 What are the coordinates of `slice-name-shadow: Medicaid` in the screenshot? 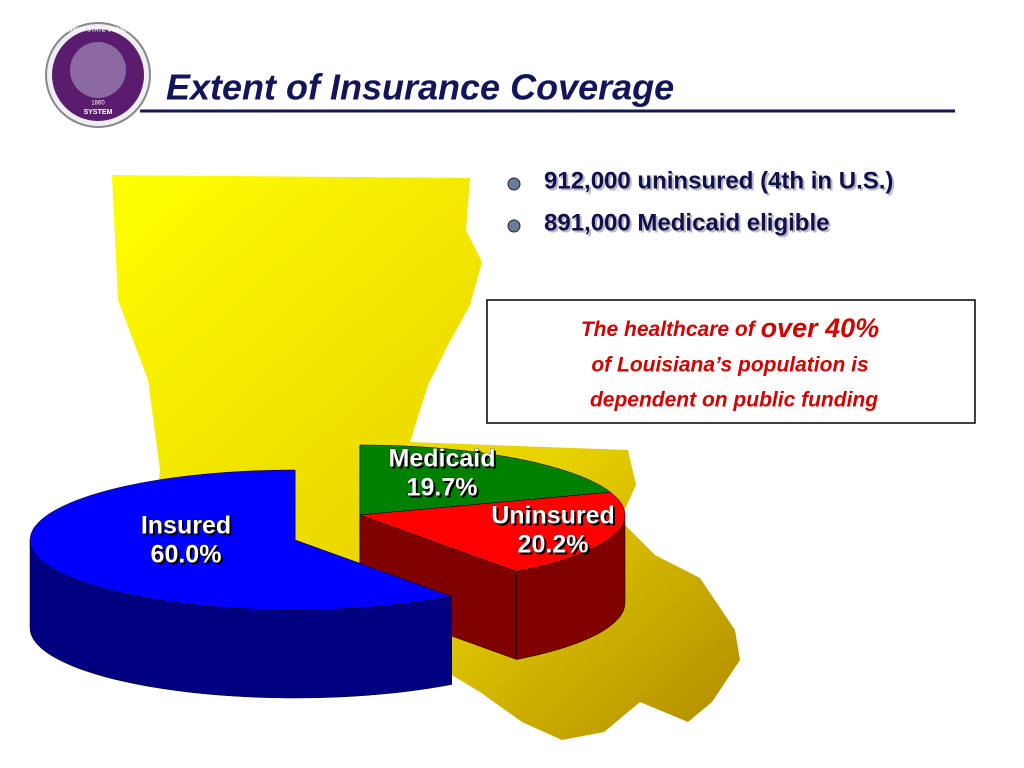 It's located at (444, 461).